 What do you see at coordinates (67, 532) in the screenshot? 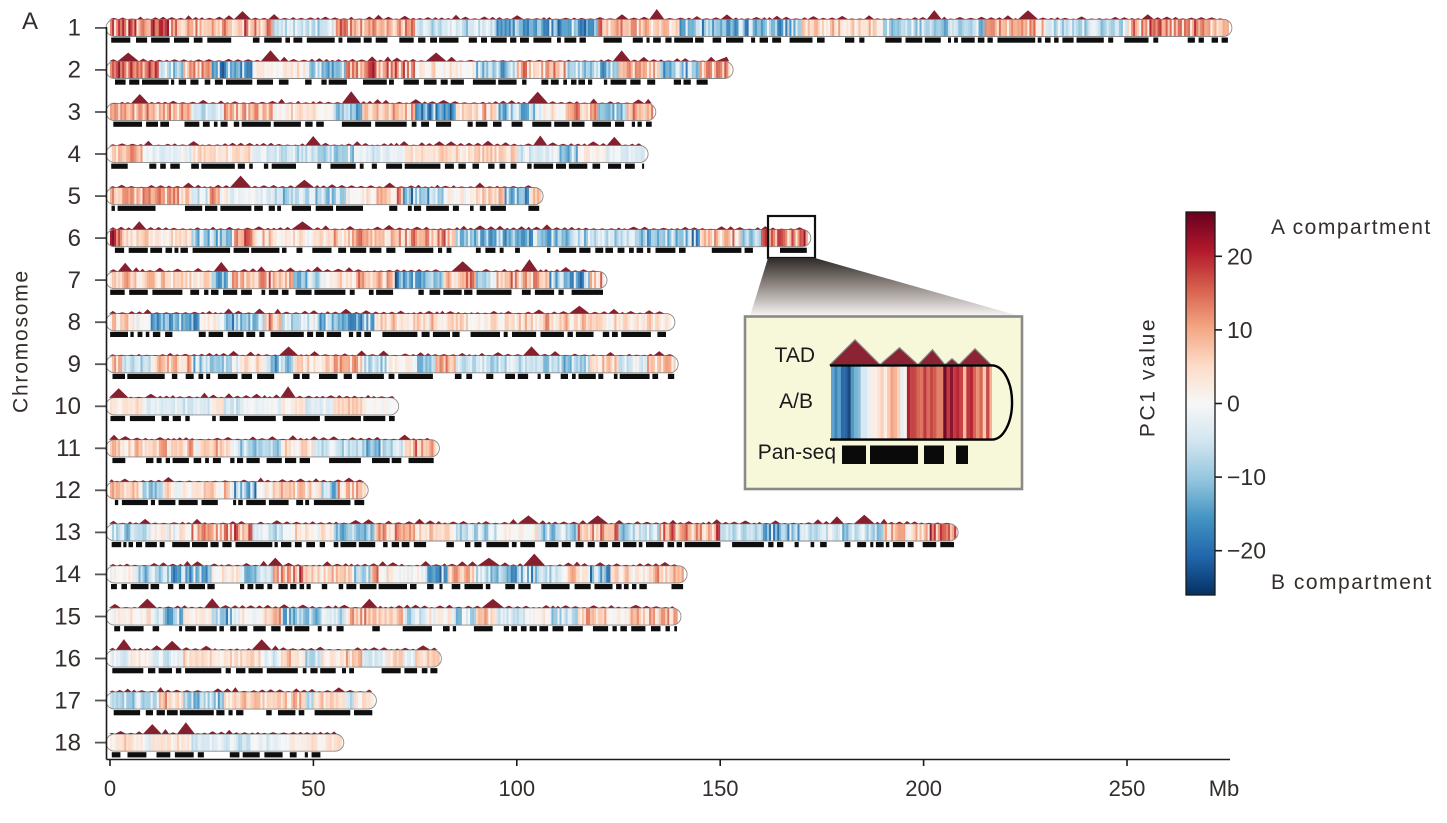
I see `svg-text: 13` at bounding box center [67, 532].